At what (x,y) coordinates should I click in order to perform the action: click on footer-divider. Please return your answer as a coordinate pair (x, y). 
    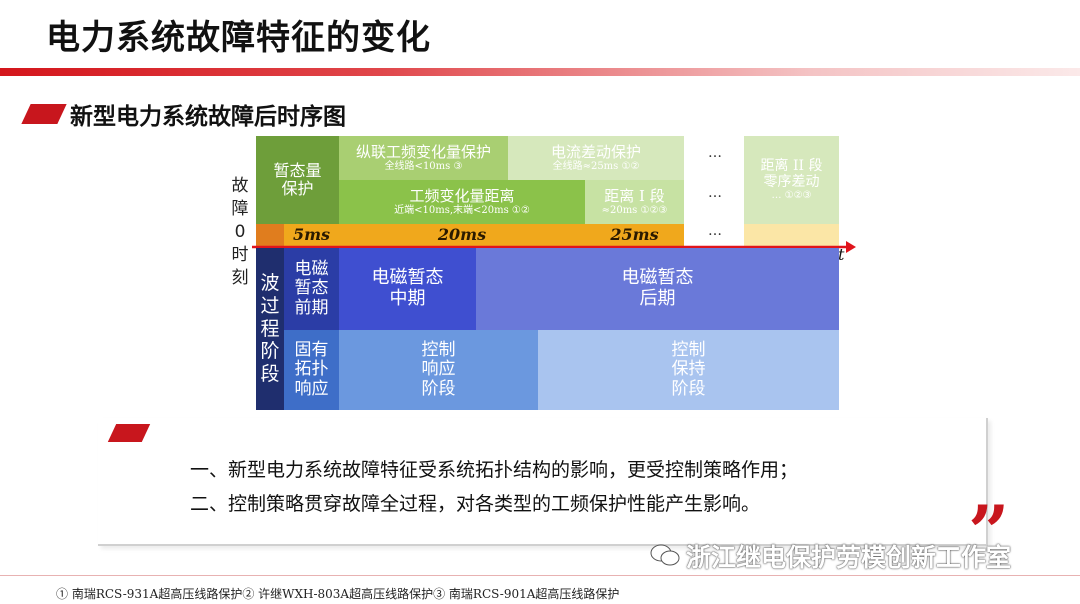
    Looking at the image, I should click on (540, 575).